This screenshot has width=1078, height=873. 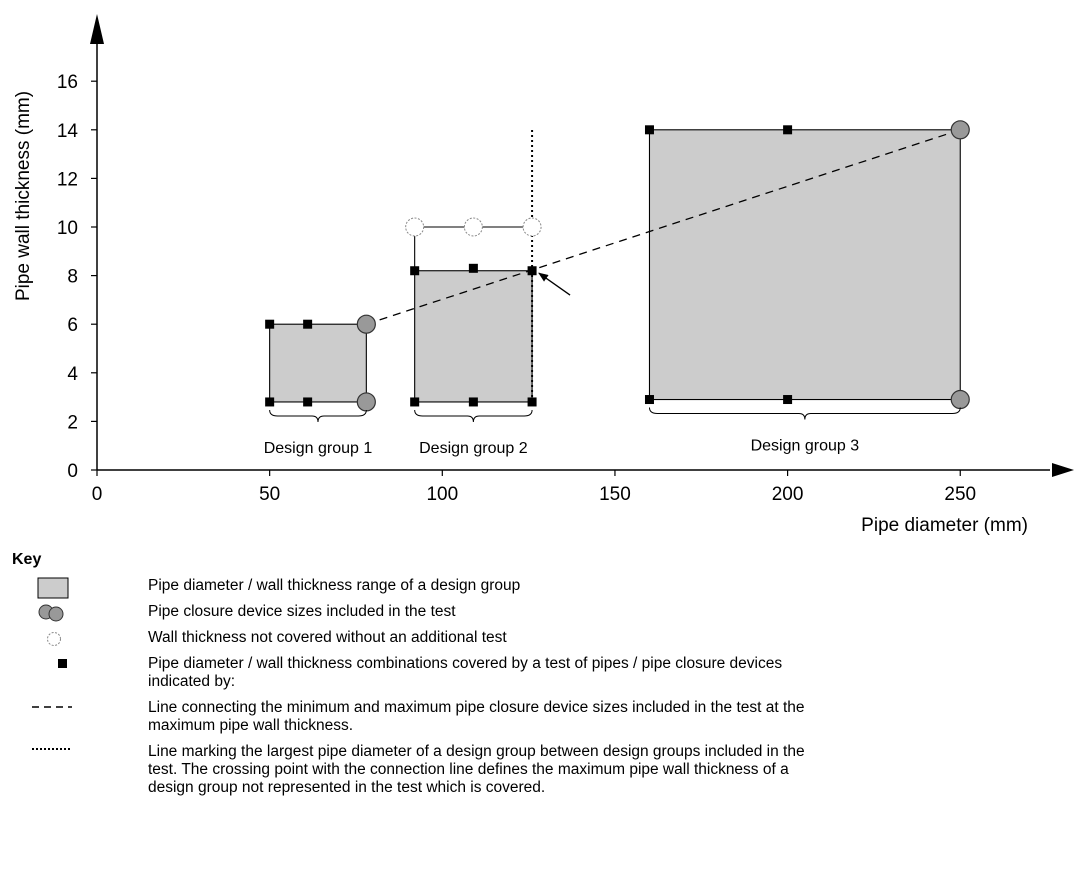 What do you see at coordinates (27, 559) in the screenshot?
I see `key-title: Key` at bounding box center [27, 559].